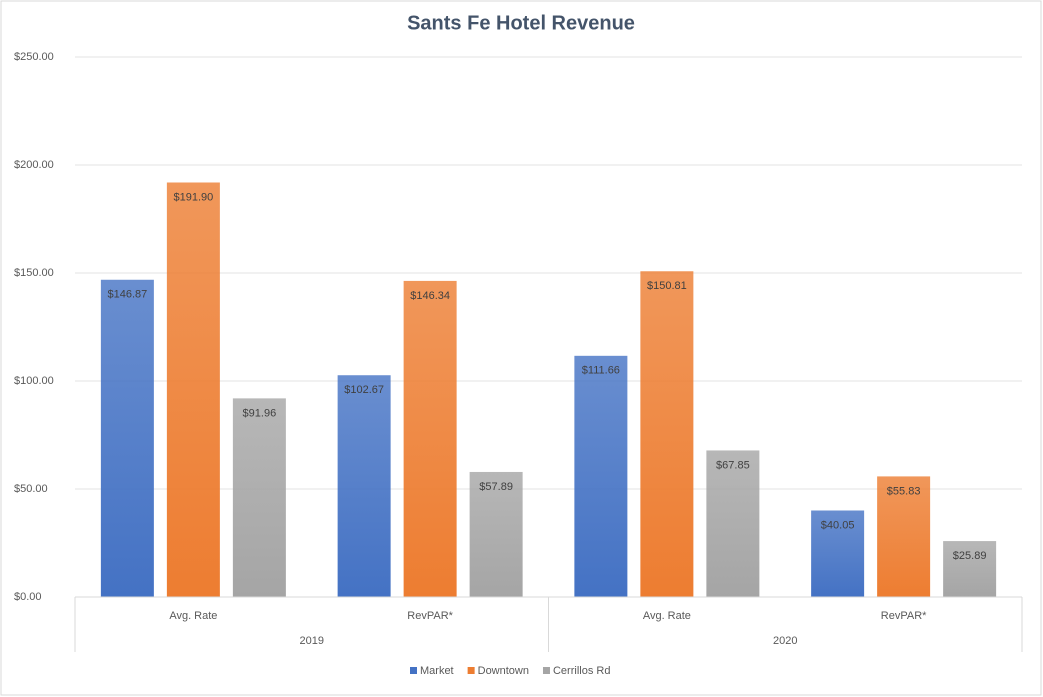  Describe the element at coordinates (970, 556) in the screenshot. I see `value-label: $25.89` at that location.